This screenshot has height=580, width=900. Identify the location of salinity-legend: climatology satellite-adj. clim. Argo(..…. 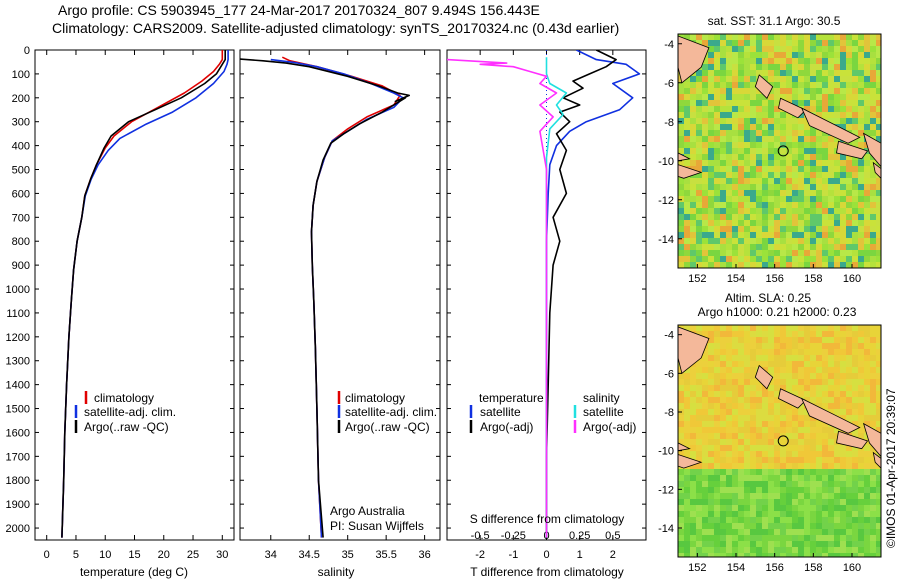
(387, 412).